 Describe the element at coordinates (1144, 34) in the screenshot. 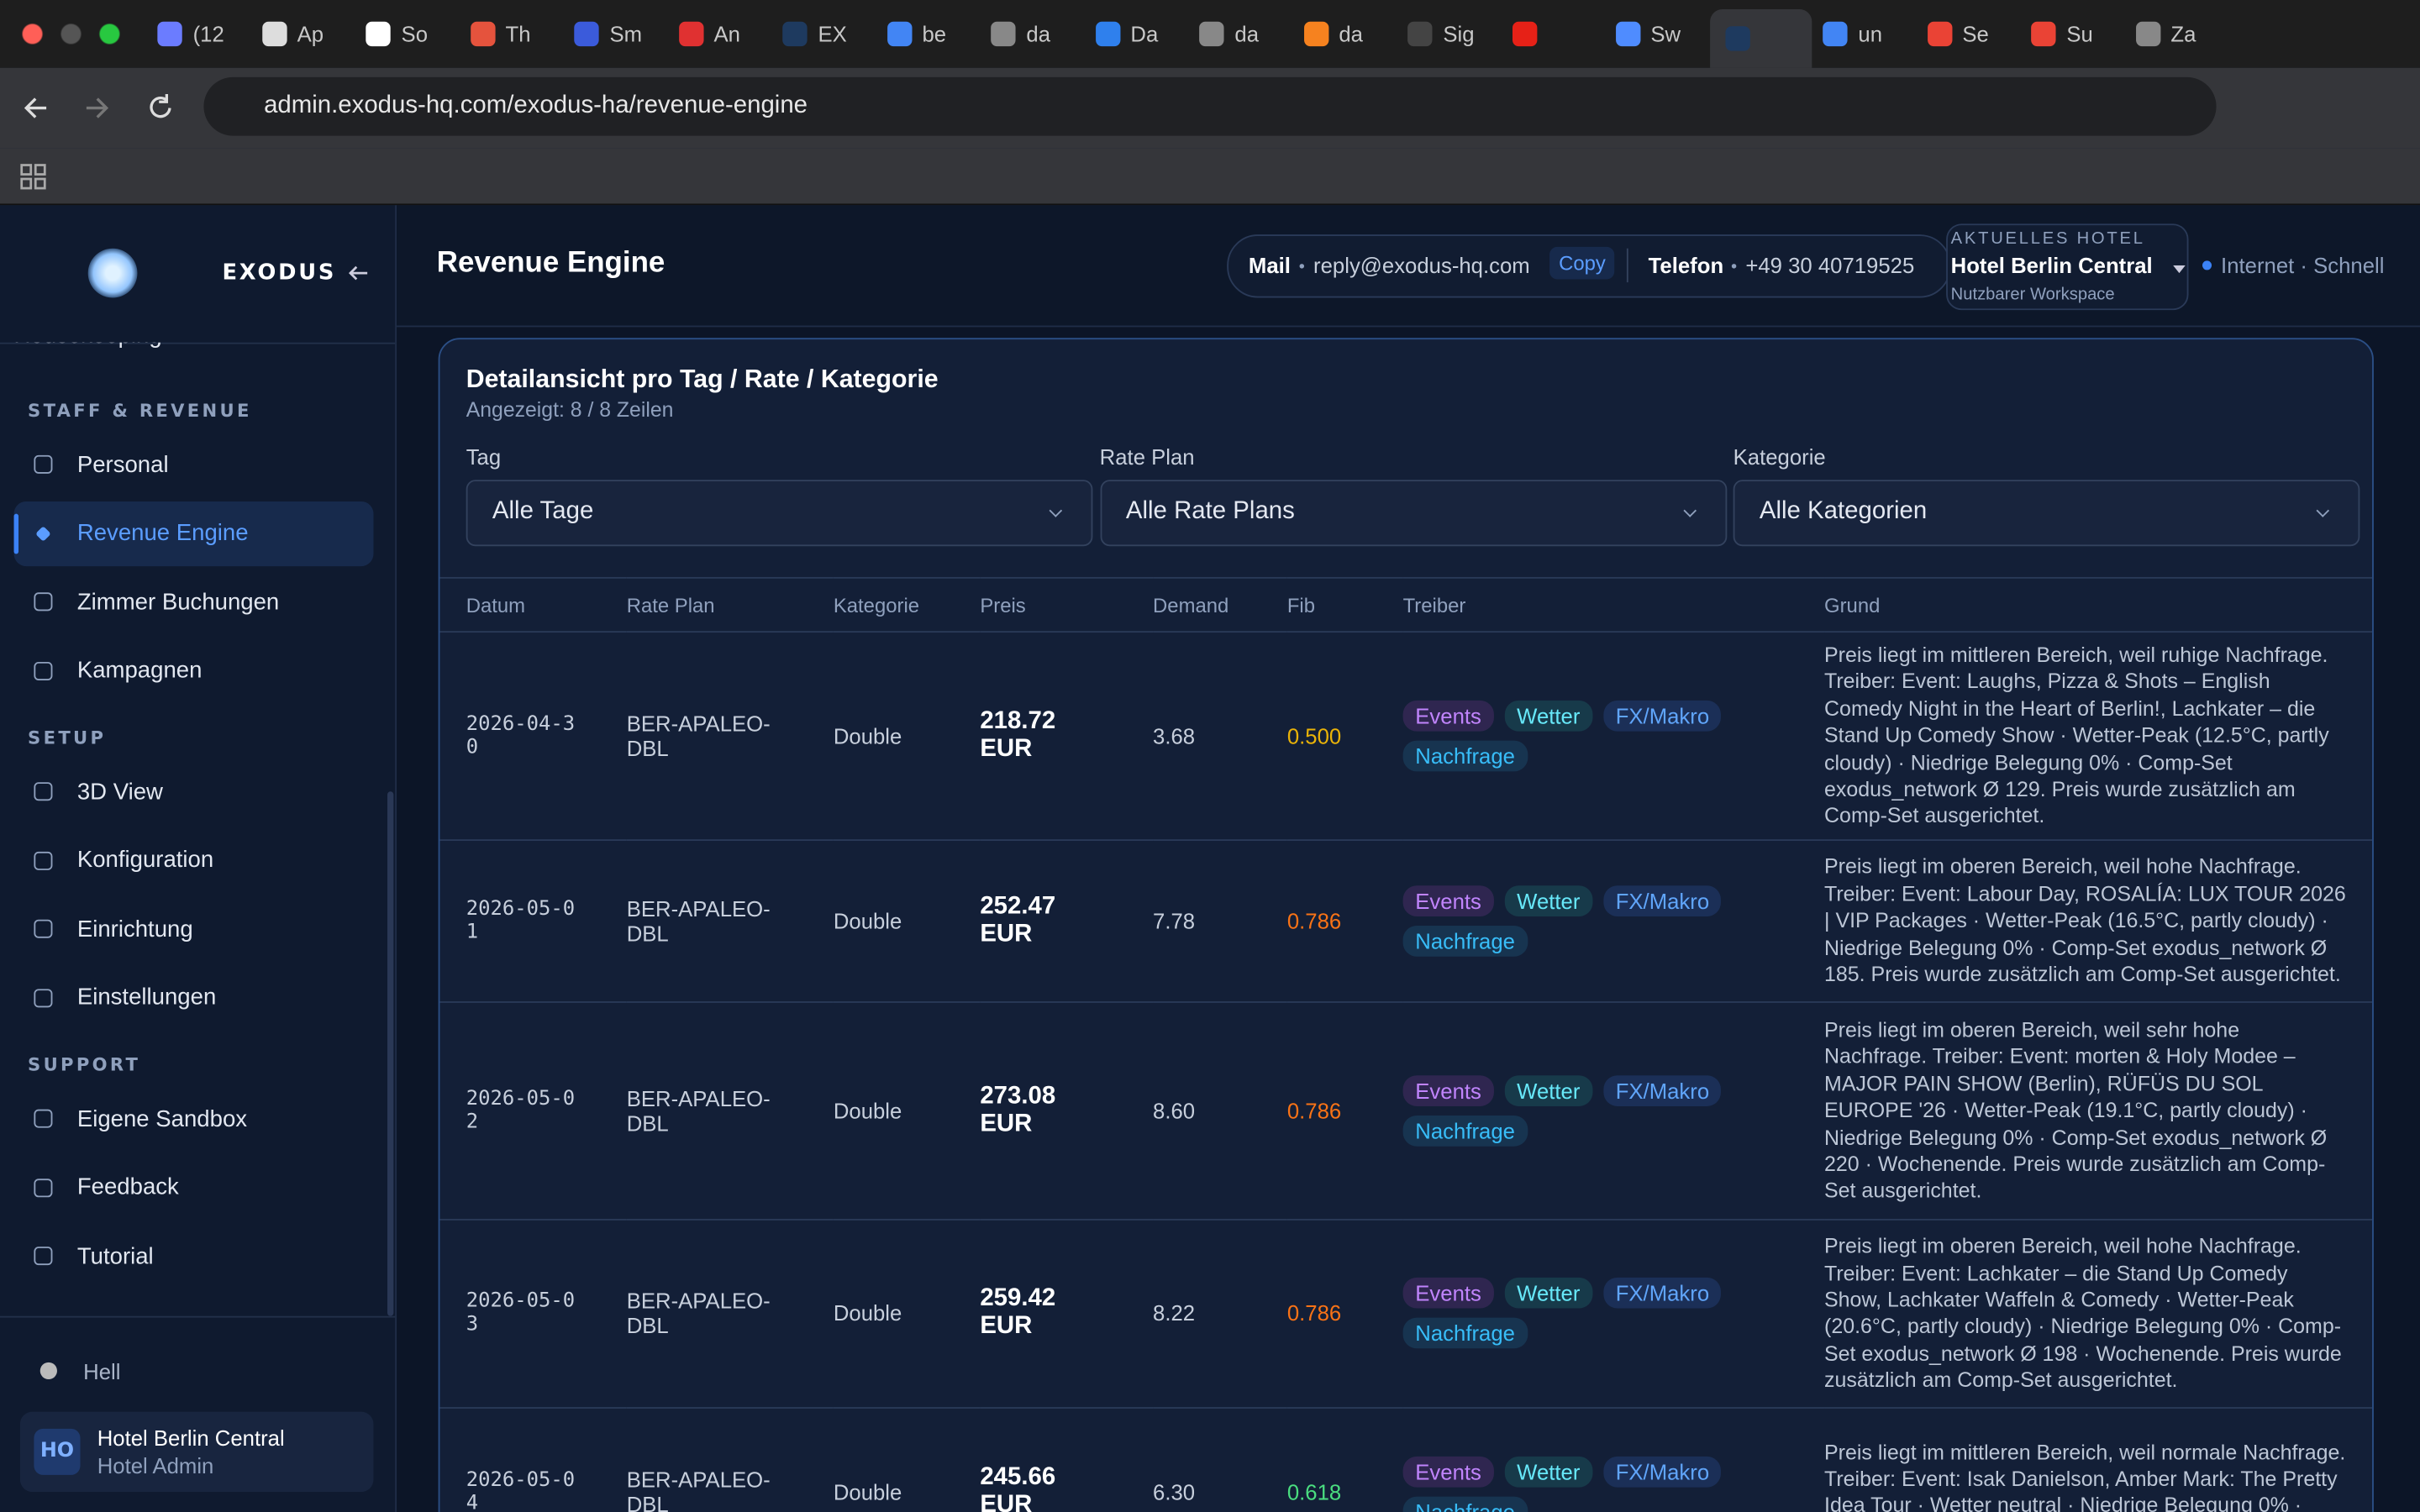

I see `tab-title: Da` at that location.